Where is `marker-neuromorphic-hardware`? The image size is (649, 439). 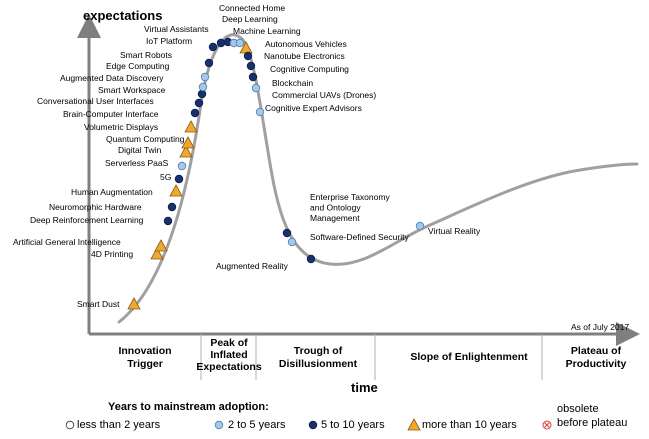 marker-neuromorphic-hardware is located at coordinates (172, 207).